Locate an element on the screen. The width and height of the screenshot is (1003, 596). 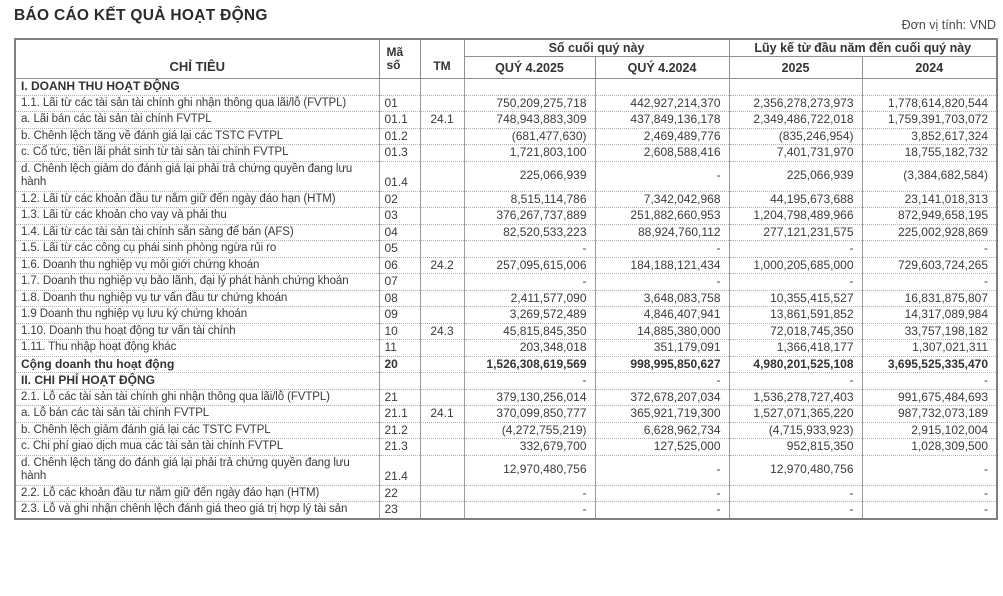
row-code: 09 is located at coordinates (399, 315).